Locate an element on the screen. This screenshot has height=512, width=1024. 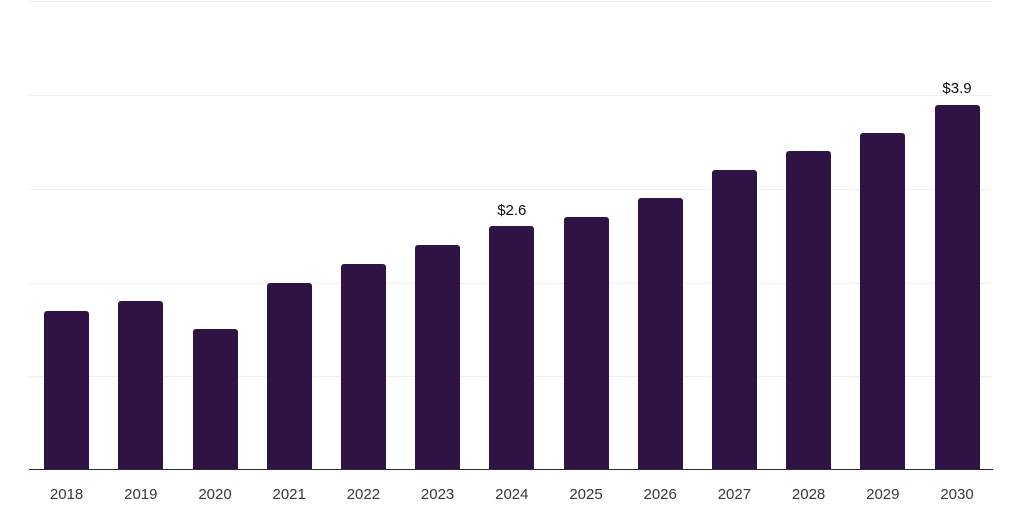
x-tick-label-2029: 2029 is located at coordinates (883, 494).